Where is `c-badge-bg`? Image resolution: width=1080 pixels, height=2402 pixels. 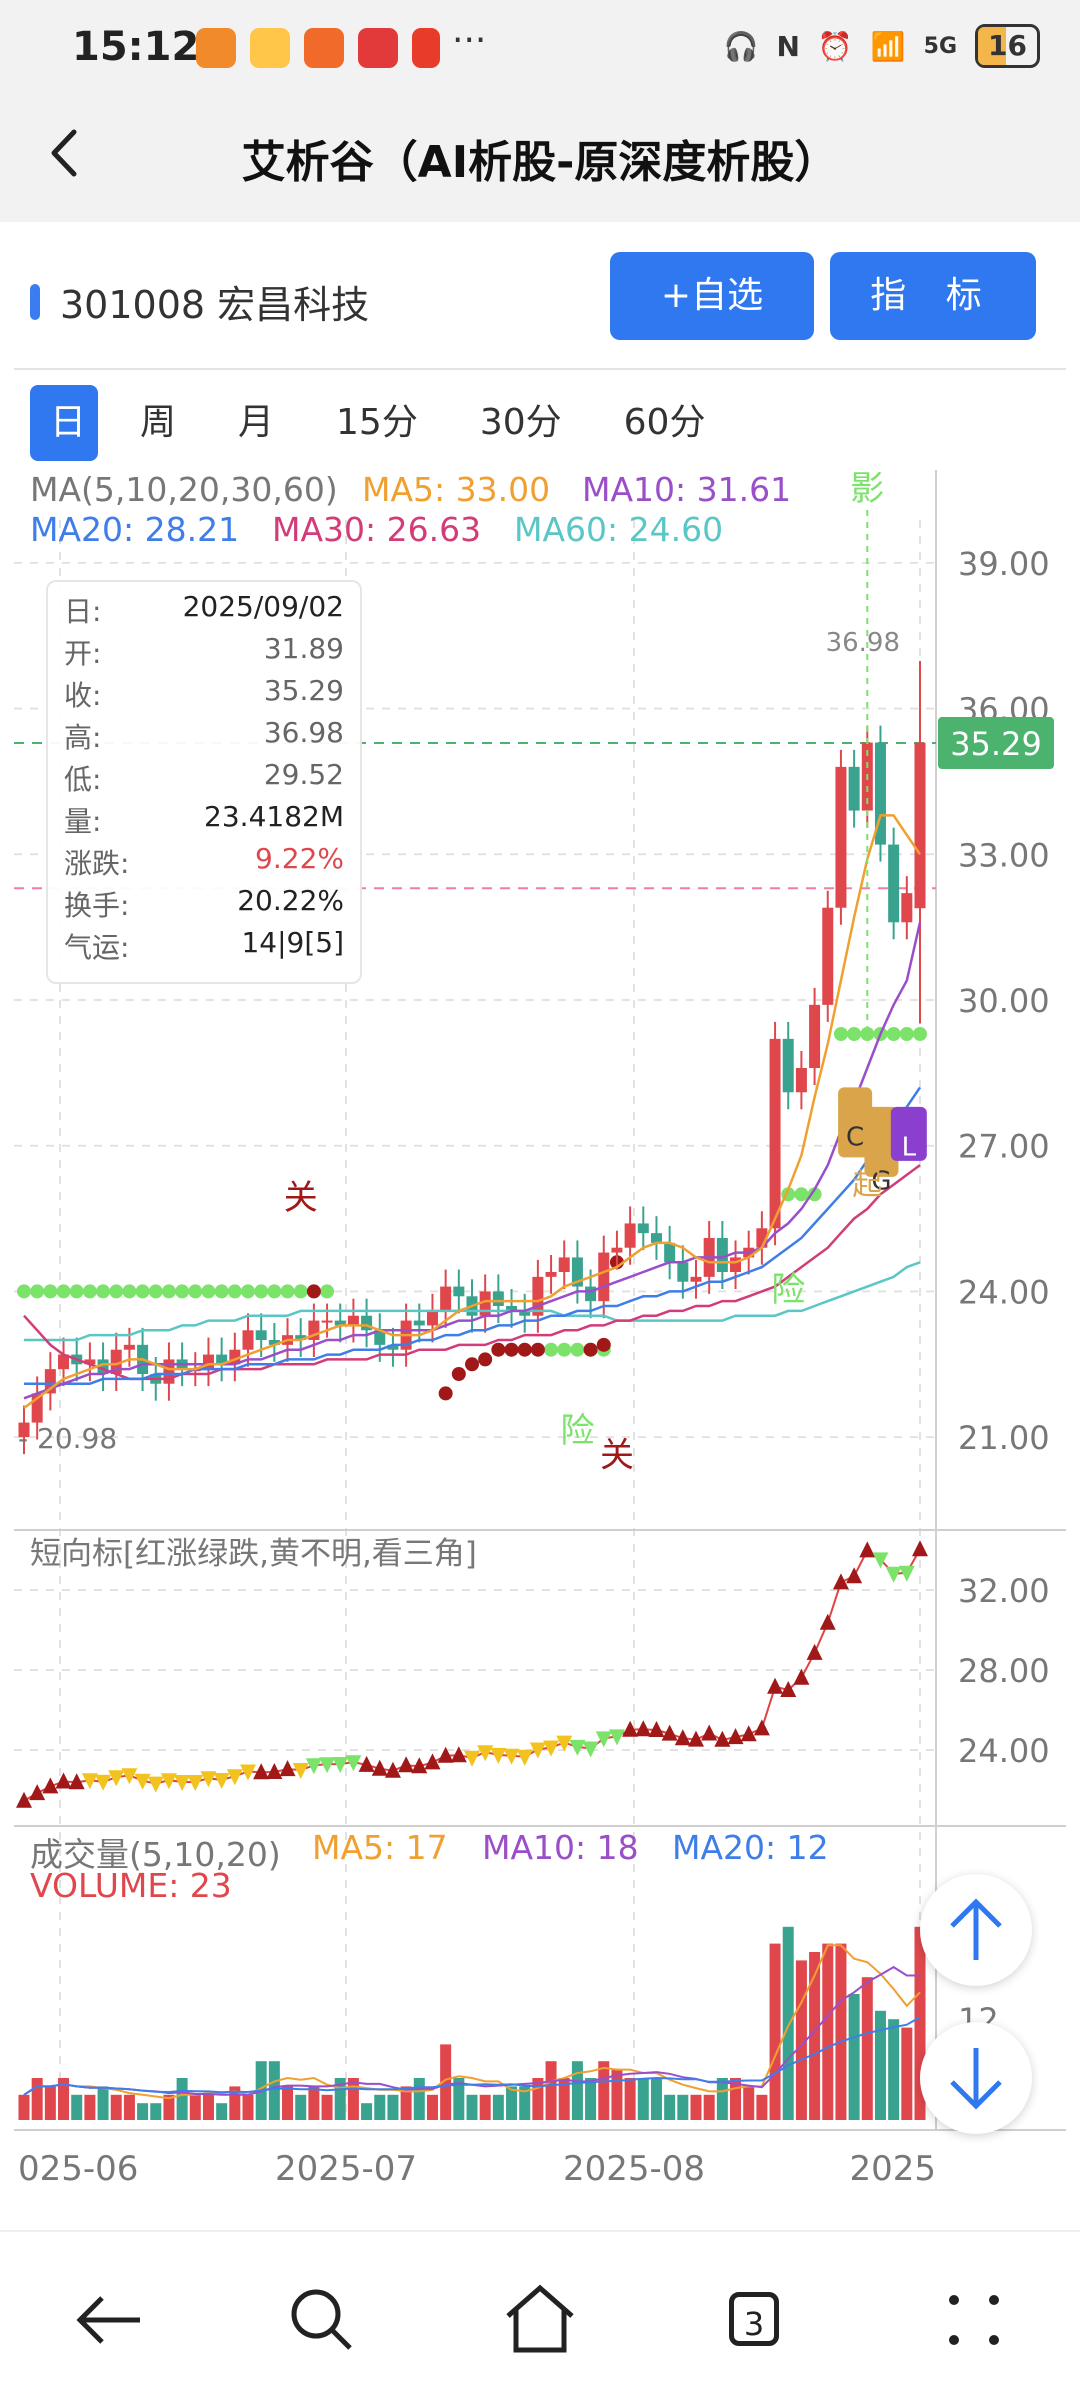 c-badge-bg is located at coordinates (855, 1122).